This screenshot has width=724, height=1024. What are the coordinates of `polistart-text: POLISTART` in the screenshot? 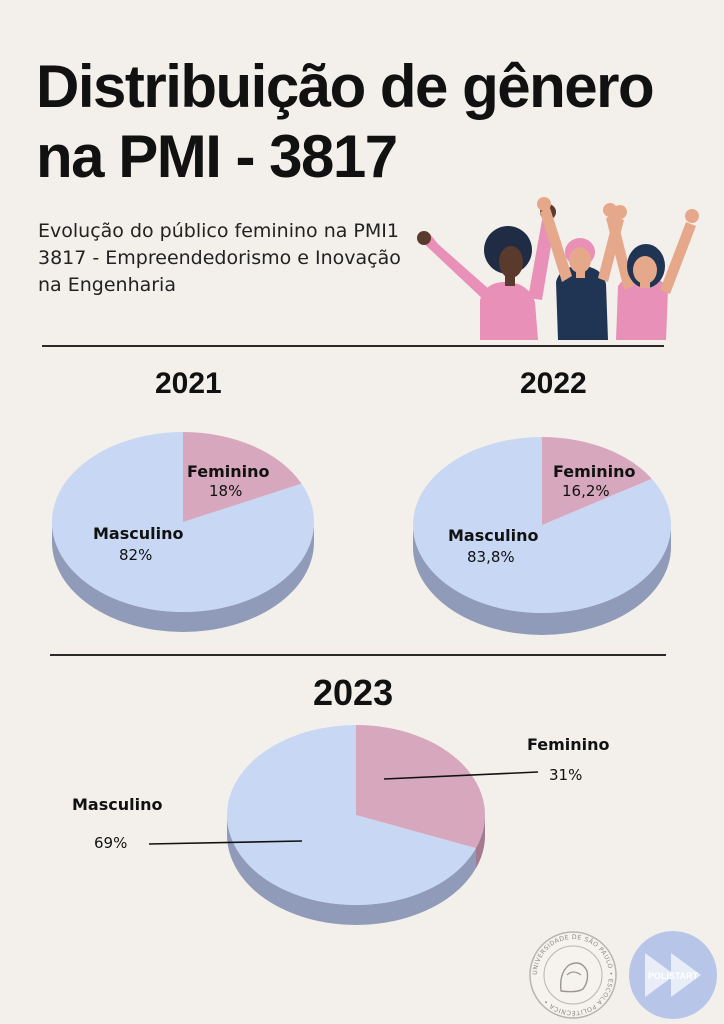 It's located at (673, 976).